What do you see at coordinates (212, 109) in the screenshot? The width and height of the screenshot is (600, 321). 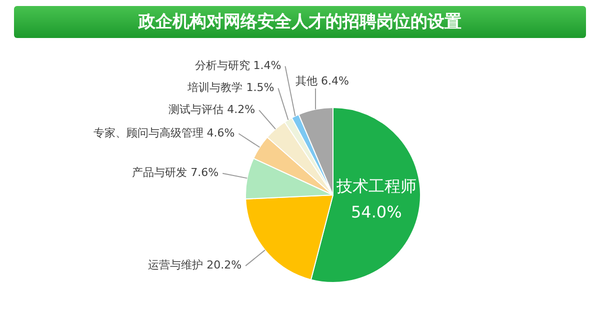 I see `slice-label: 测试与评估 4.2%` at bounding box center [212, 109].